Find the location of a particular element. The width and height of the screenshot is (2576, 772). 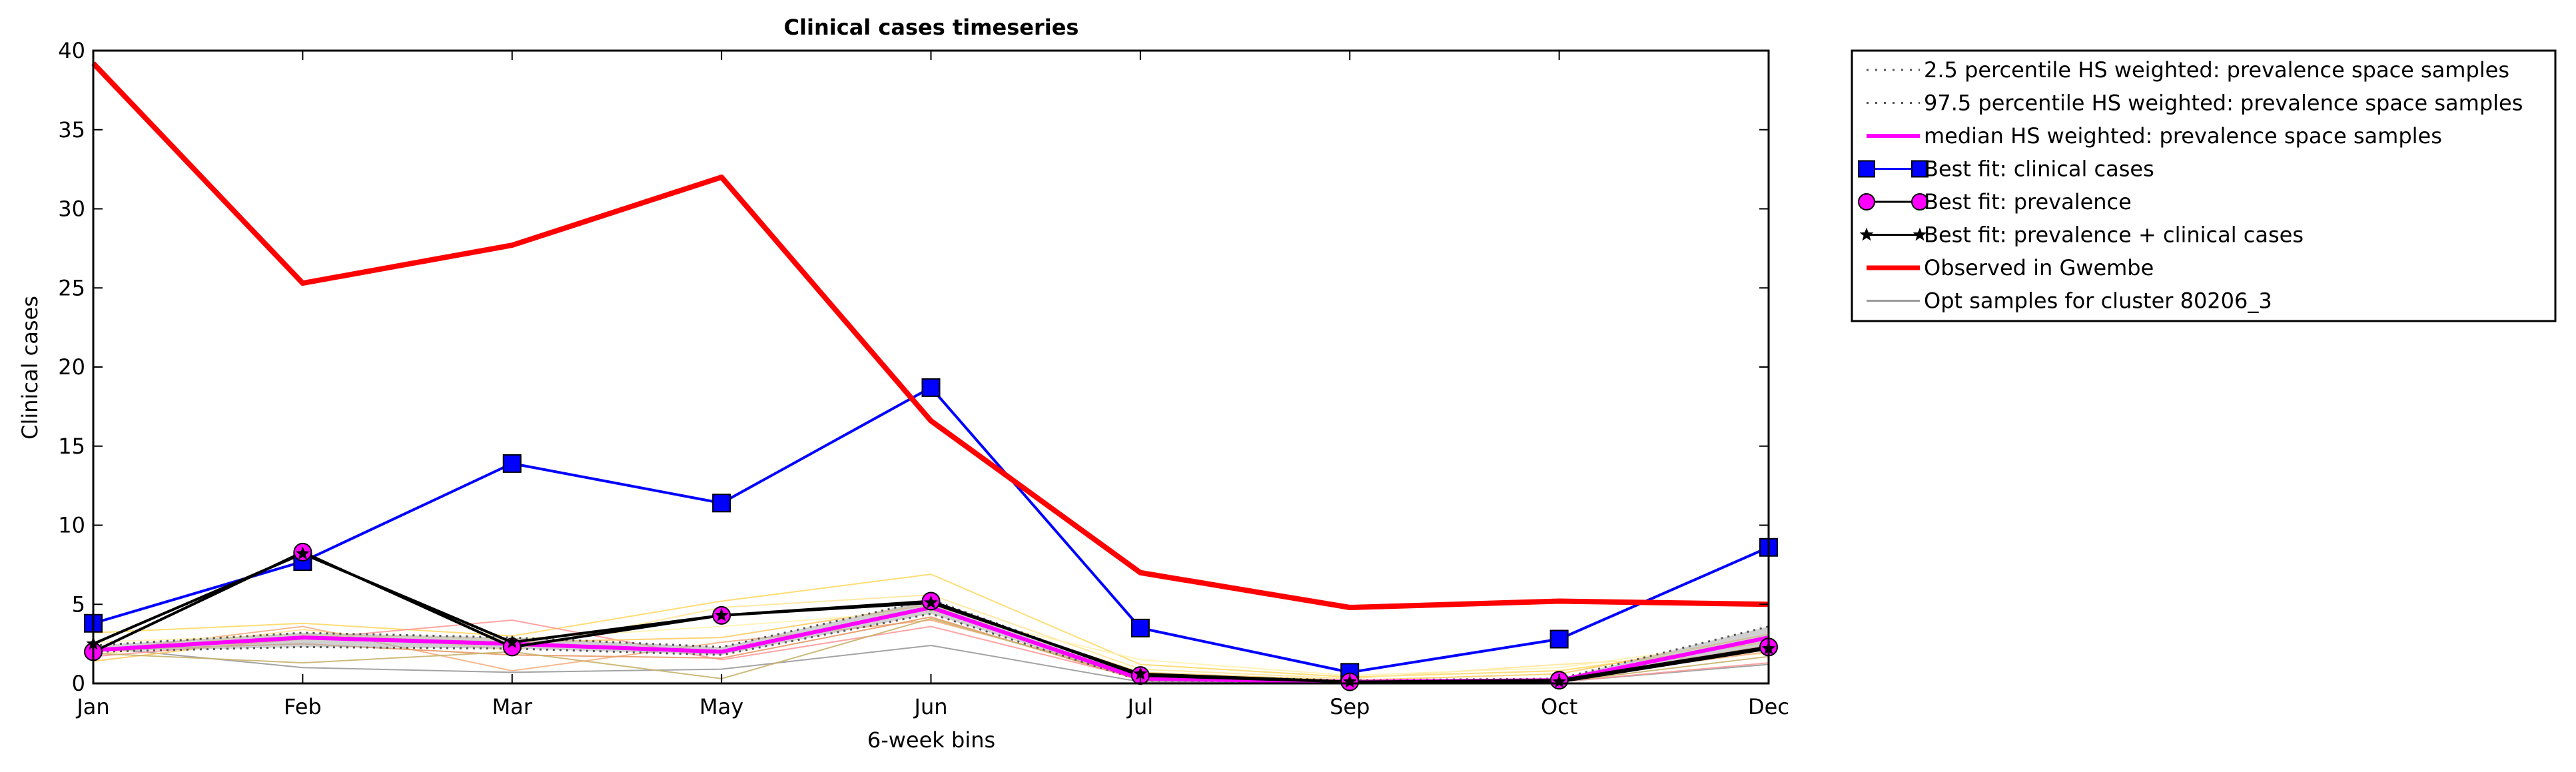

x-tick-label: Jul is located at coordinates (1140, 706).